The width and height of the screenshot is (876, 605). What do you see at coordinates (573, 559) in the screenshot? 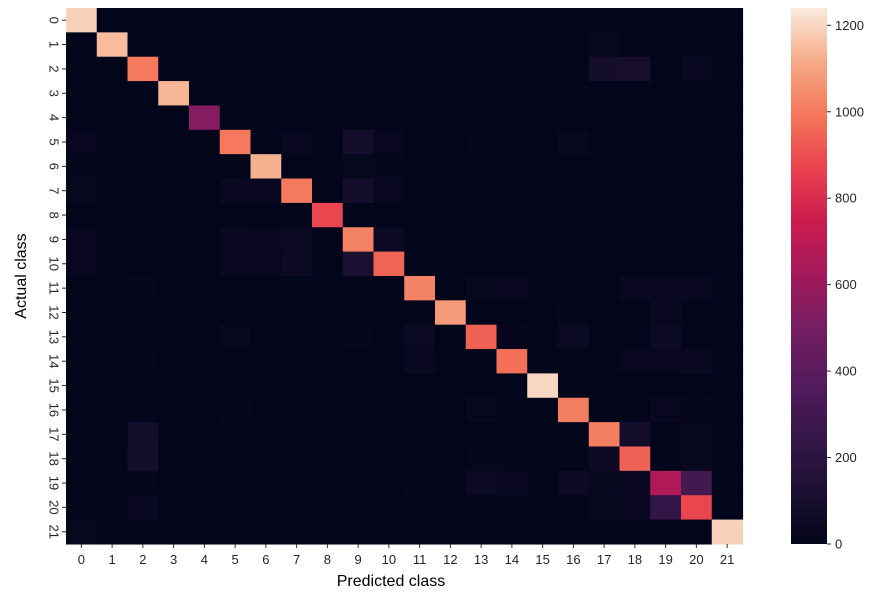
I see `x-tick-label: 16` at bounding box center [573, 559].